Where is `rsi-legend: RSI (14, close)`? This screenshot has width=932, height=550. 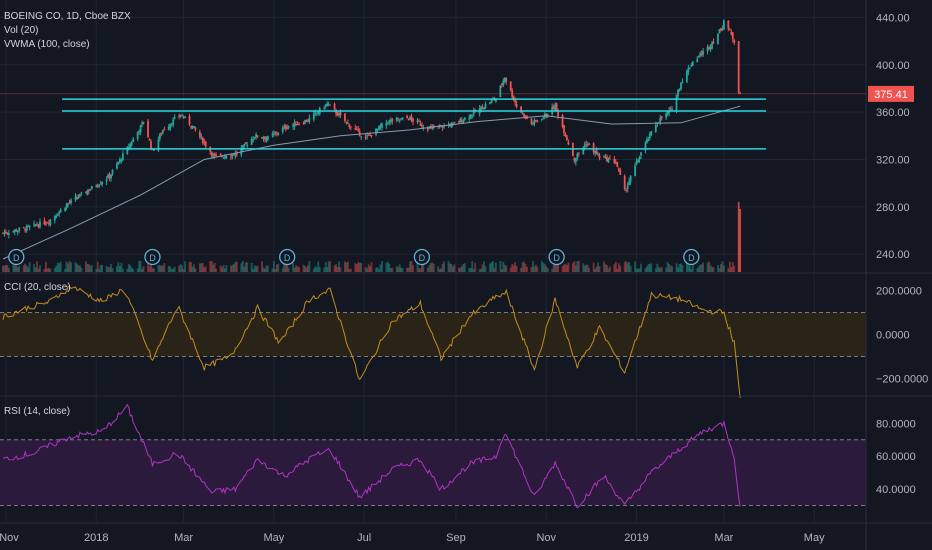 rsi-legend: RSI (14, close) is located at coordinates (37, 411).